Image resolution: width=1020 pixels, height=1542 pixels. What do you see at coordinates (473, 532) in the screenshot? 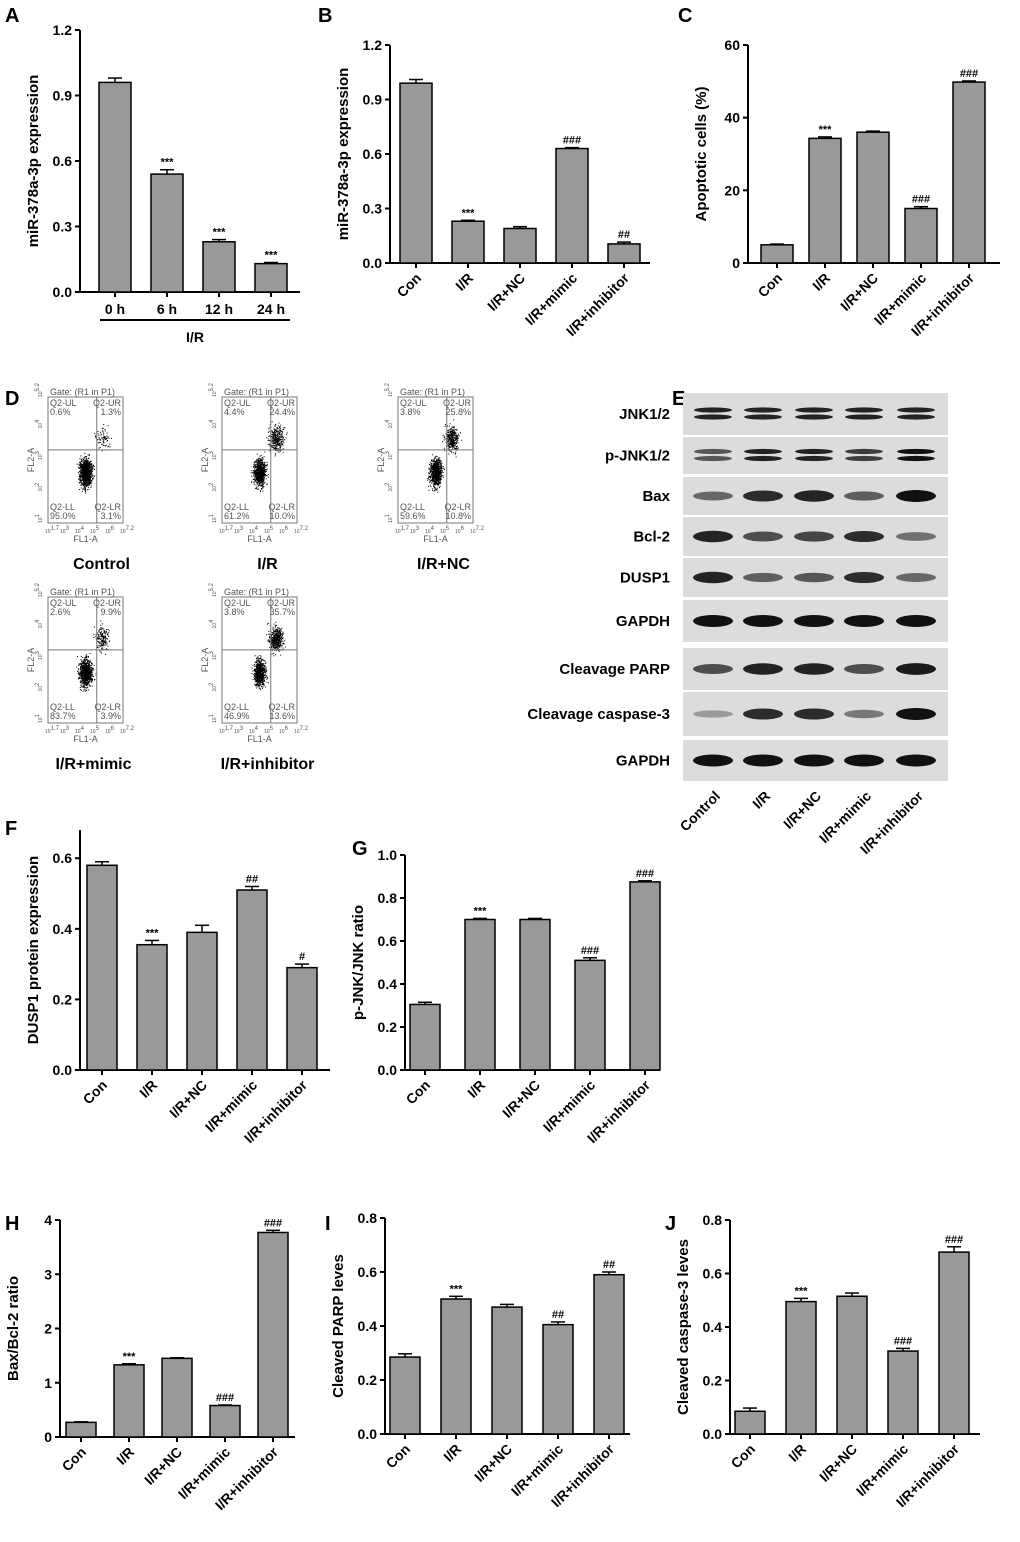
I see `tick-base: 10` at bounding box center [473, 532].